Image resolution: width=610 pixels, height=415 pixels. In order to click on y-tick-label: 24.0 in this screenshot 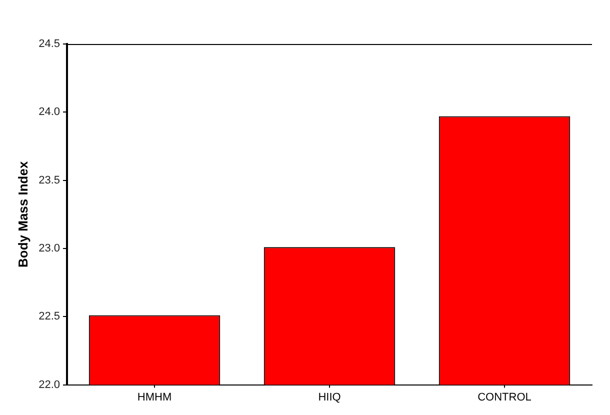, I will do `click(49, 112)`.